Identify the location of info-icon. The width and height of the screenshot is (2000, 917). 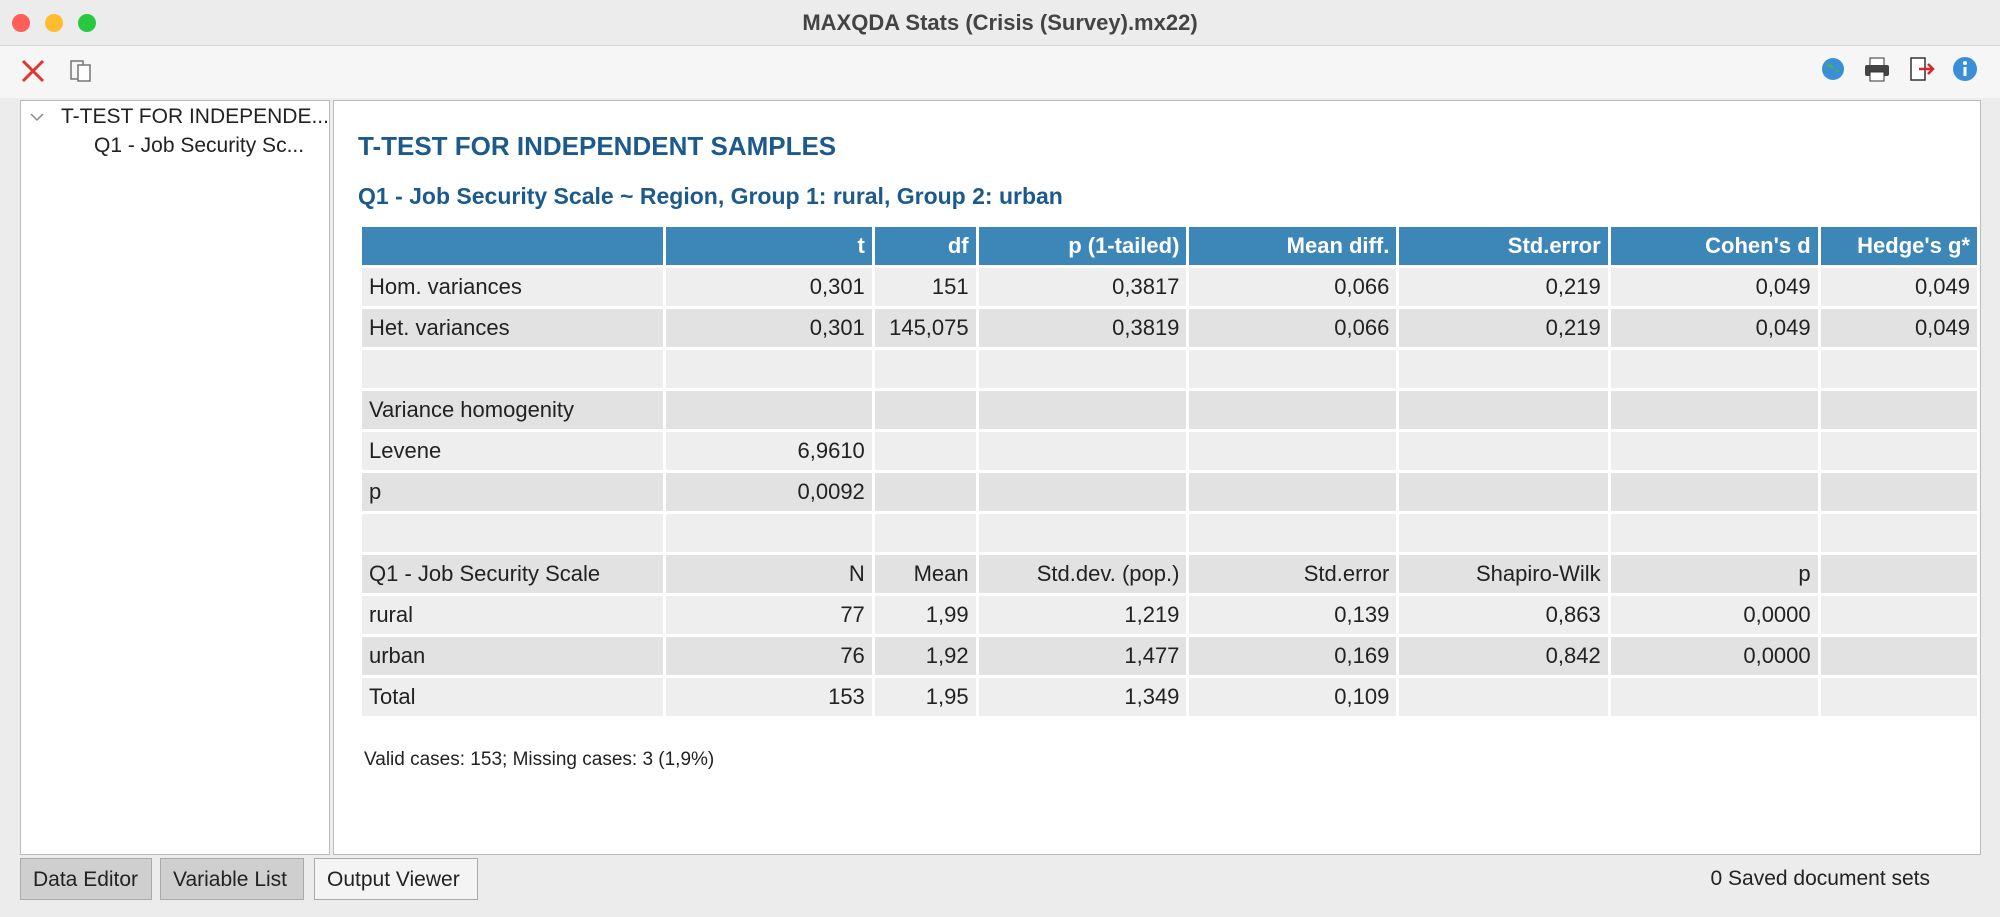
(1965, 69).